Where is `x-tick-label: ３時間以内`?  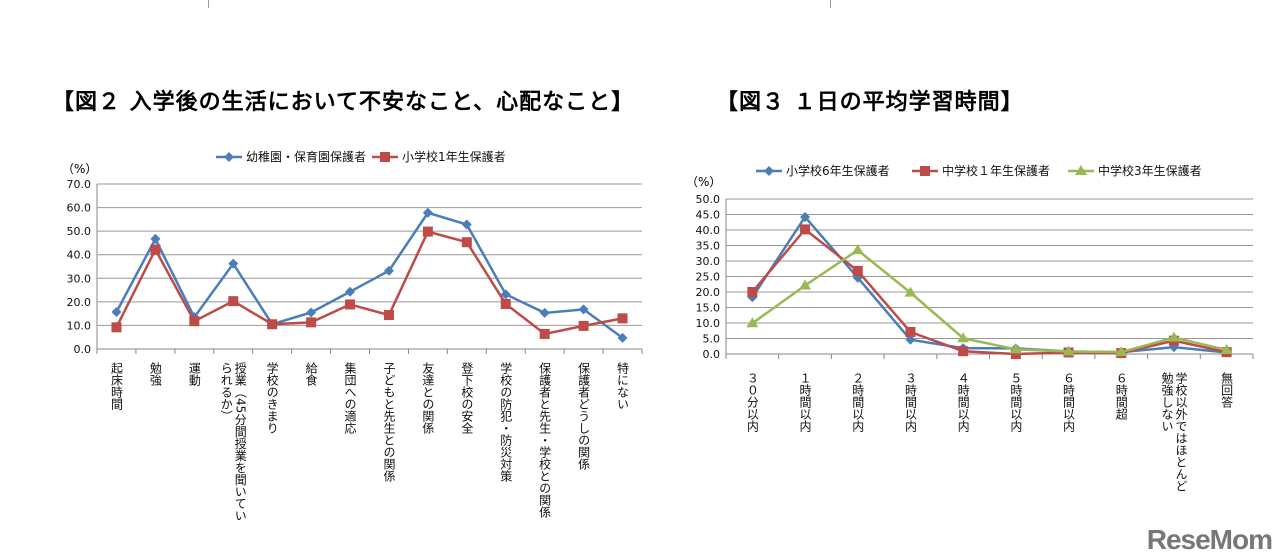 x-tick-label: ３時間以内 is located at coordinates (910, 402).